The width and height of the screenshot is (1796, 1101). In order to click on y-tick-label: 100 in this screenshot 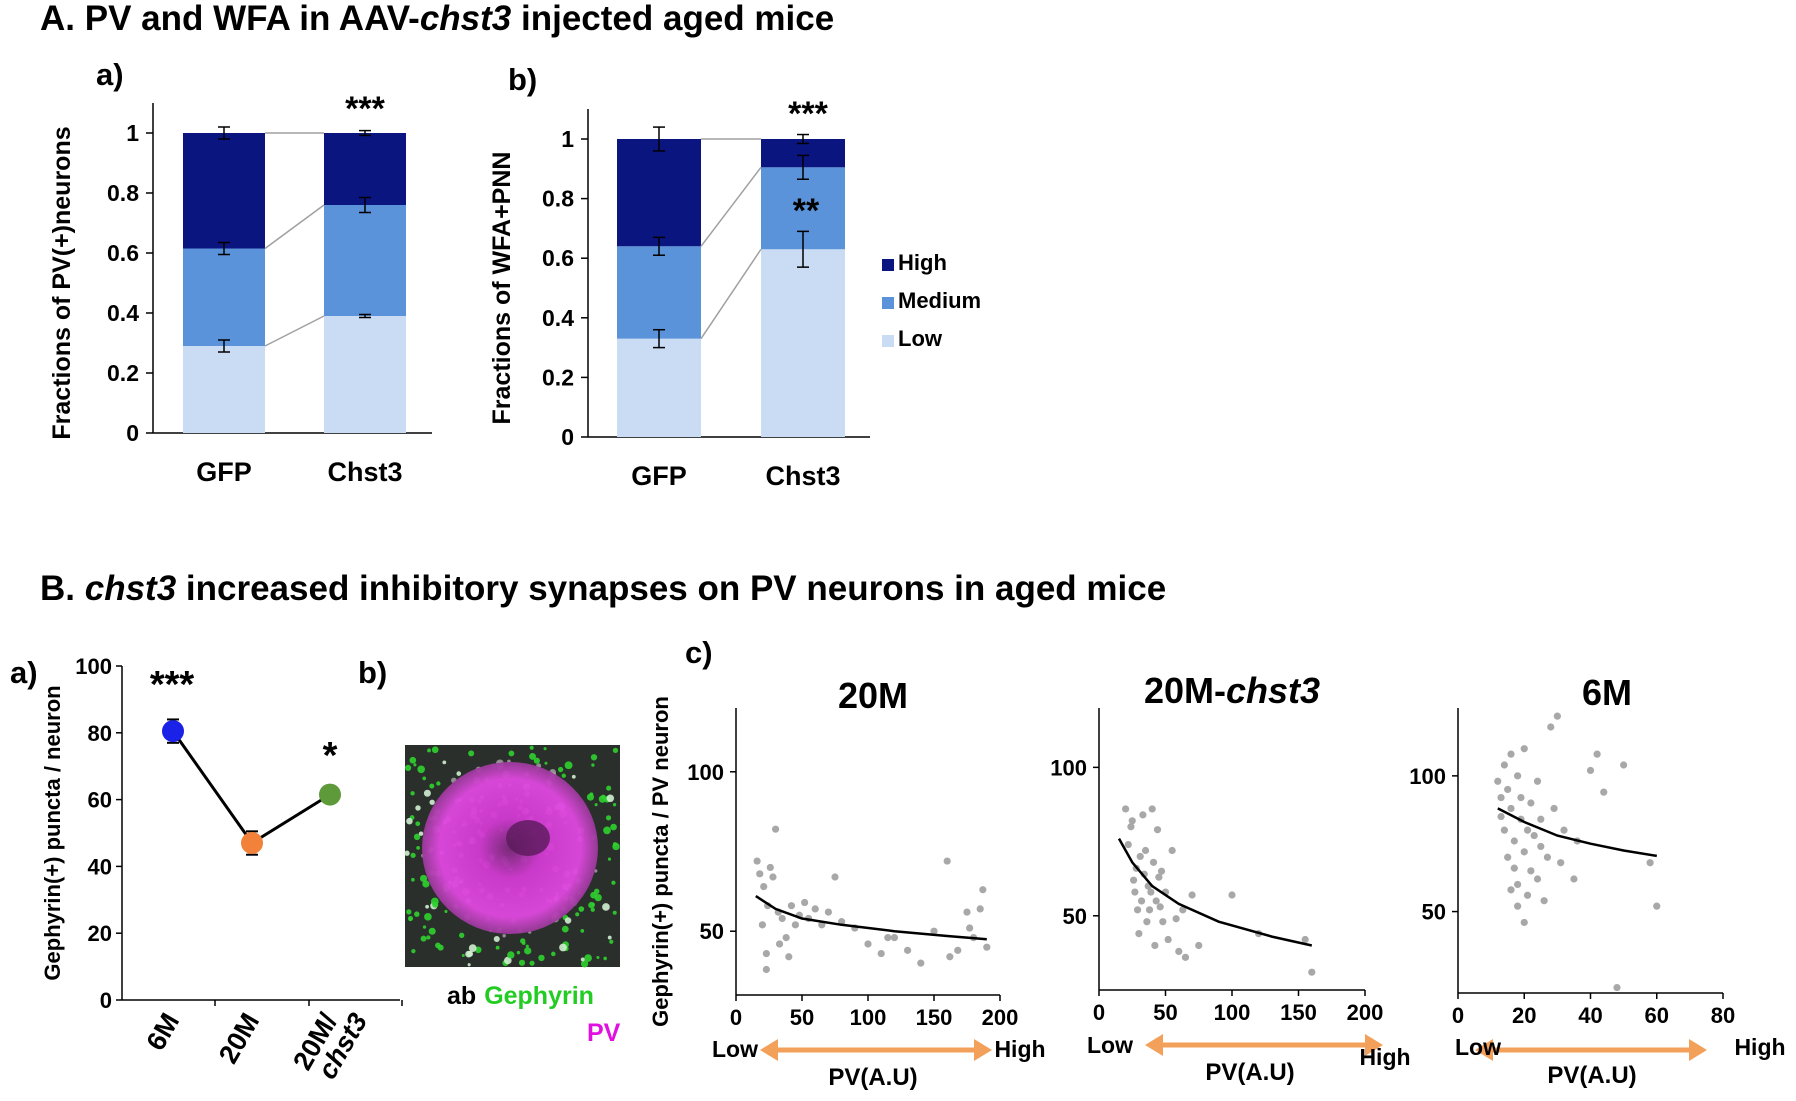, I will do `click(93, 666)`.